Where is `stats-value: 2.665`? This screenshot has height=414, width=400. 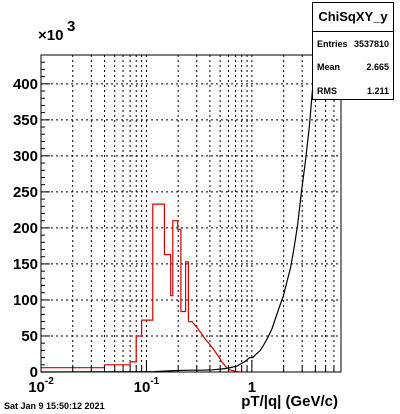 stats-value: 2.665 is located at coordinates (377, 67).